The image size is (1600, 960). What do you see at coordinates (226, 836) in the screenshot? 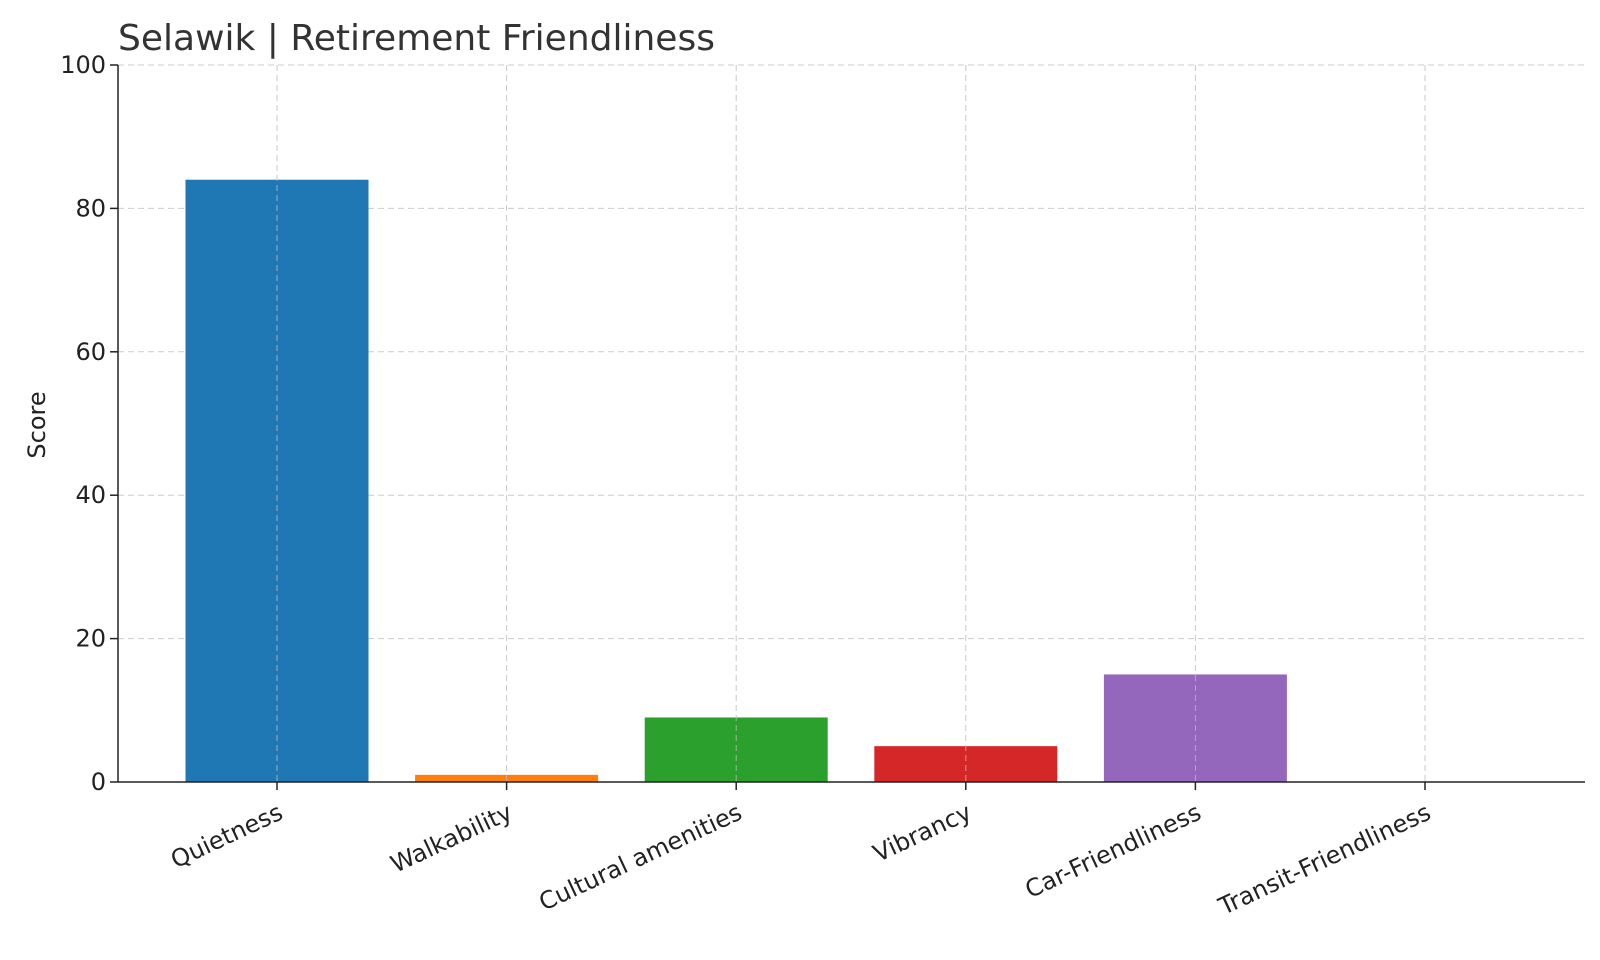
I see `x-tick-label: Quietness` at bounding box center [226, 836].